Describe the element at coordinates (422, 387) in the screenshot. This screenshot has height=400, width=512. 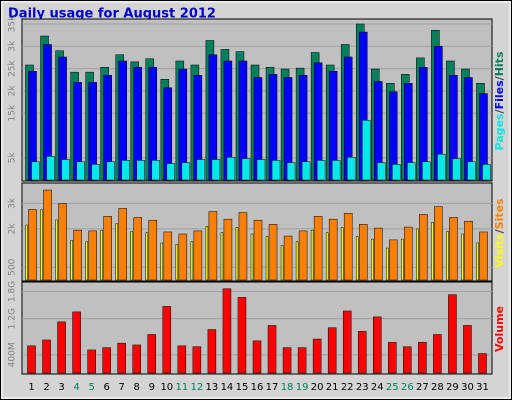
I see `x-tick-label: 27` at that location.